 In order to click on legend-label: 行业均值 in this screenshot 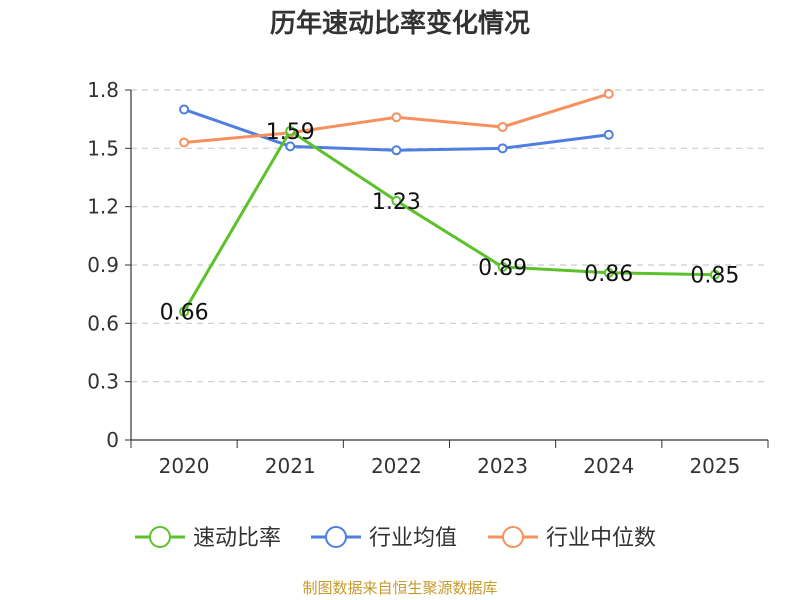, I will do `click(413, 538)`.